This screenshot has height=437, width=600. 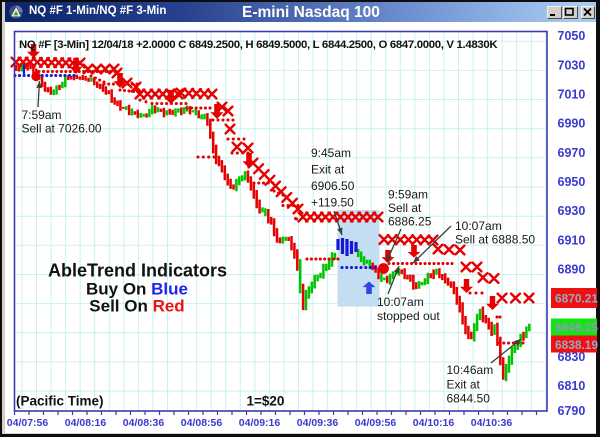 I want to click on svg-text: 6990, so click(x=572, y=124).